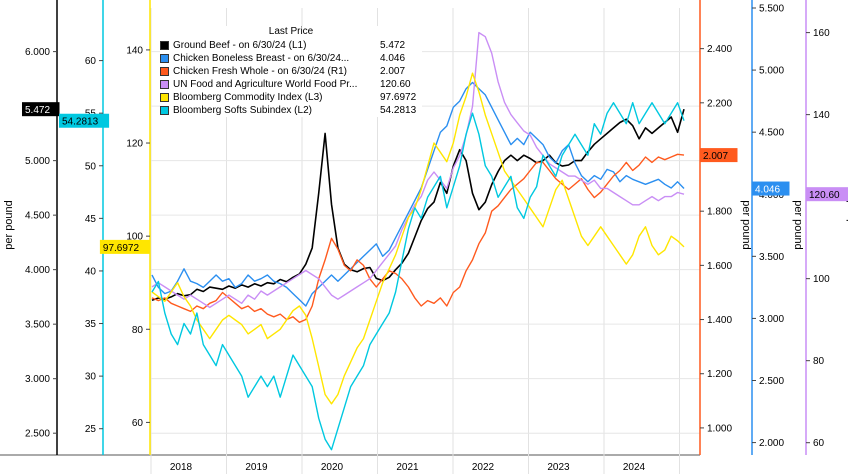  What do you see at coordinates (719, 103) in the screenshot?
I see `axis-tick-label: 2.200` at bounding box center [719, 103].